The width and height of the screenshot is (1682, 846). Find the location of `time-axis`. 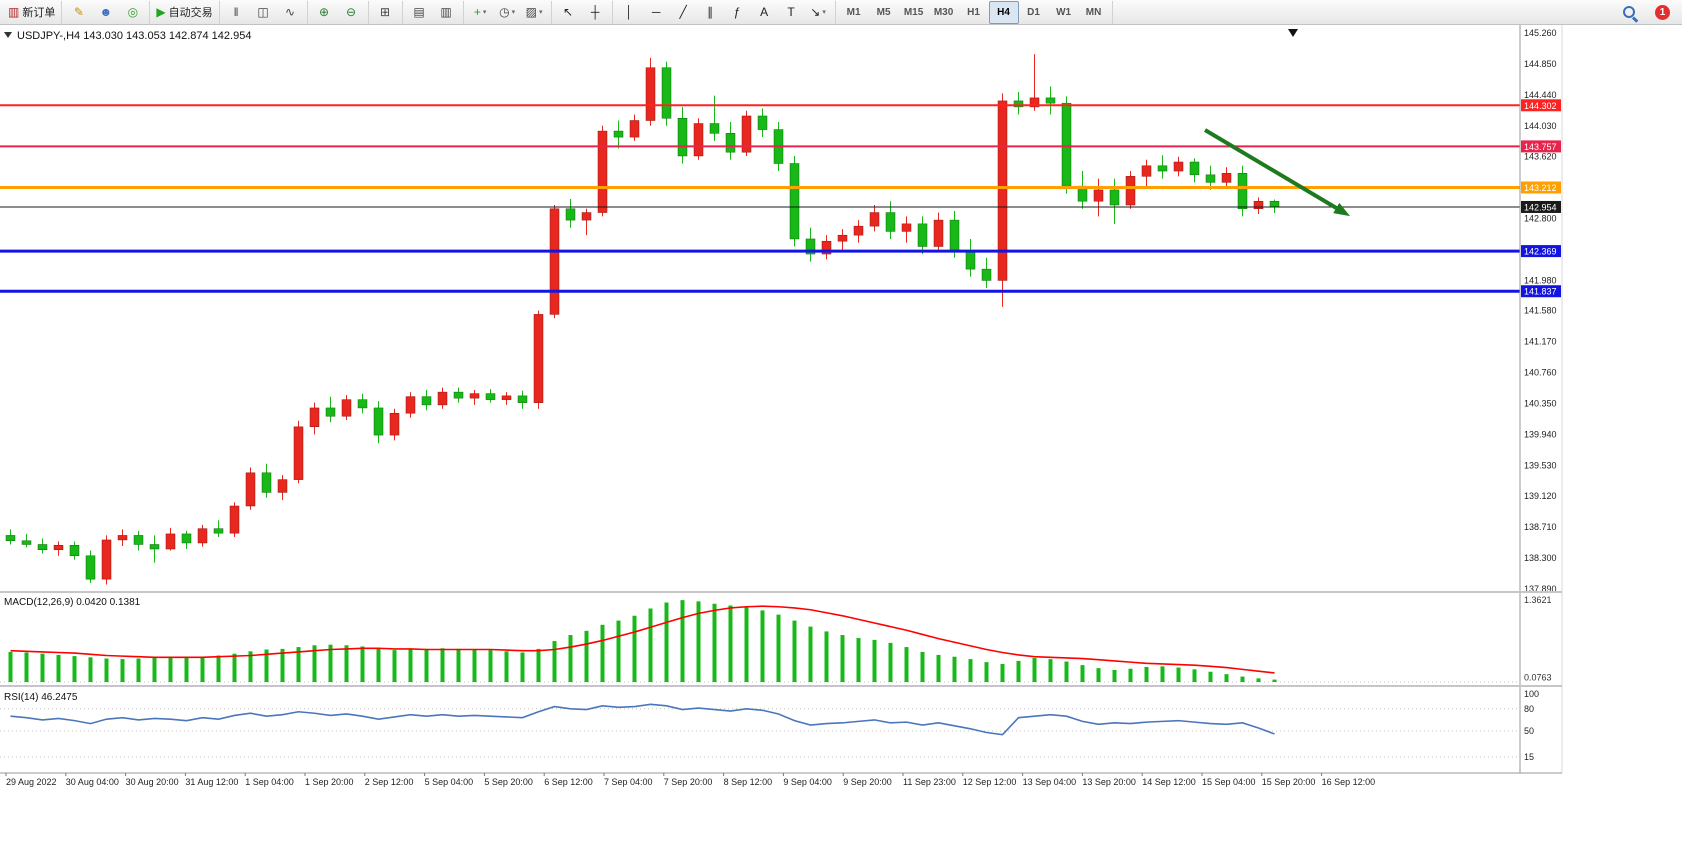

time-axis is located at coordinates (781, 781).